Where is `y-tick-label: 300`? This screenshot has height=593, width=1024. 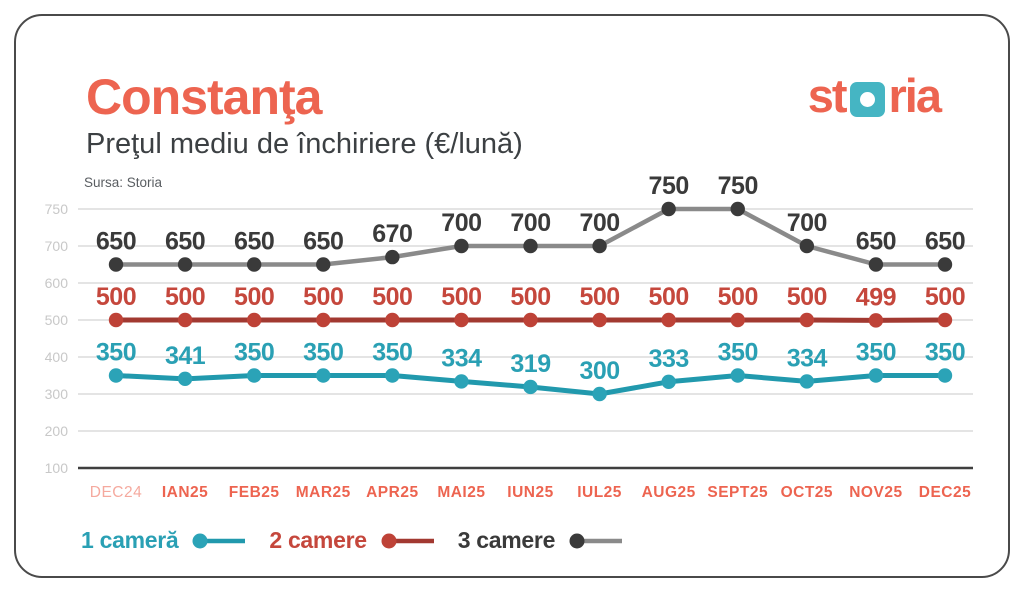
y-tick-label: 300 is located at coordinates (57, 394).